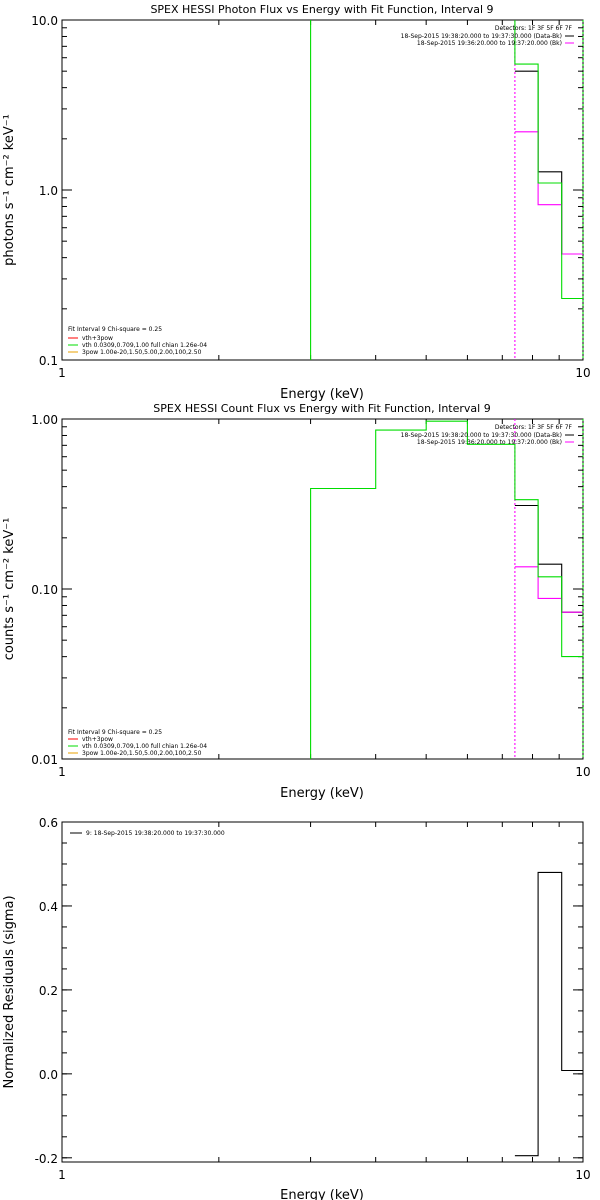 This screenshot has height=1200, width=600. Describe the element at coordinates (48, 1075) in the screenshot. I see `y-tick-label: 0.0` at that location.